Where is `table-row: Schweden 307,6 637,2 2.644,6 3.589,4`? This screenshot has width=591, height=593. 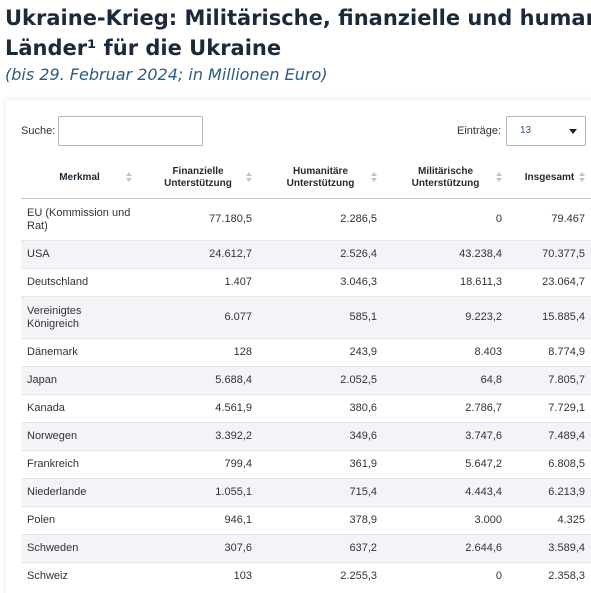
table-row: Schweden 307,6 637,2 2.644,6 3.589,4 is located at coordinates (306, 548).